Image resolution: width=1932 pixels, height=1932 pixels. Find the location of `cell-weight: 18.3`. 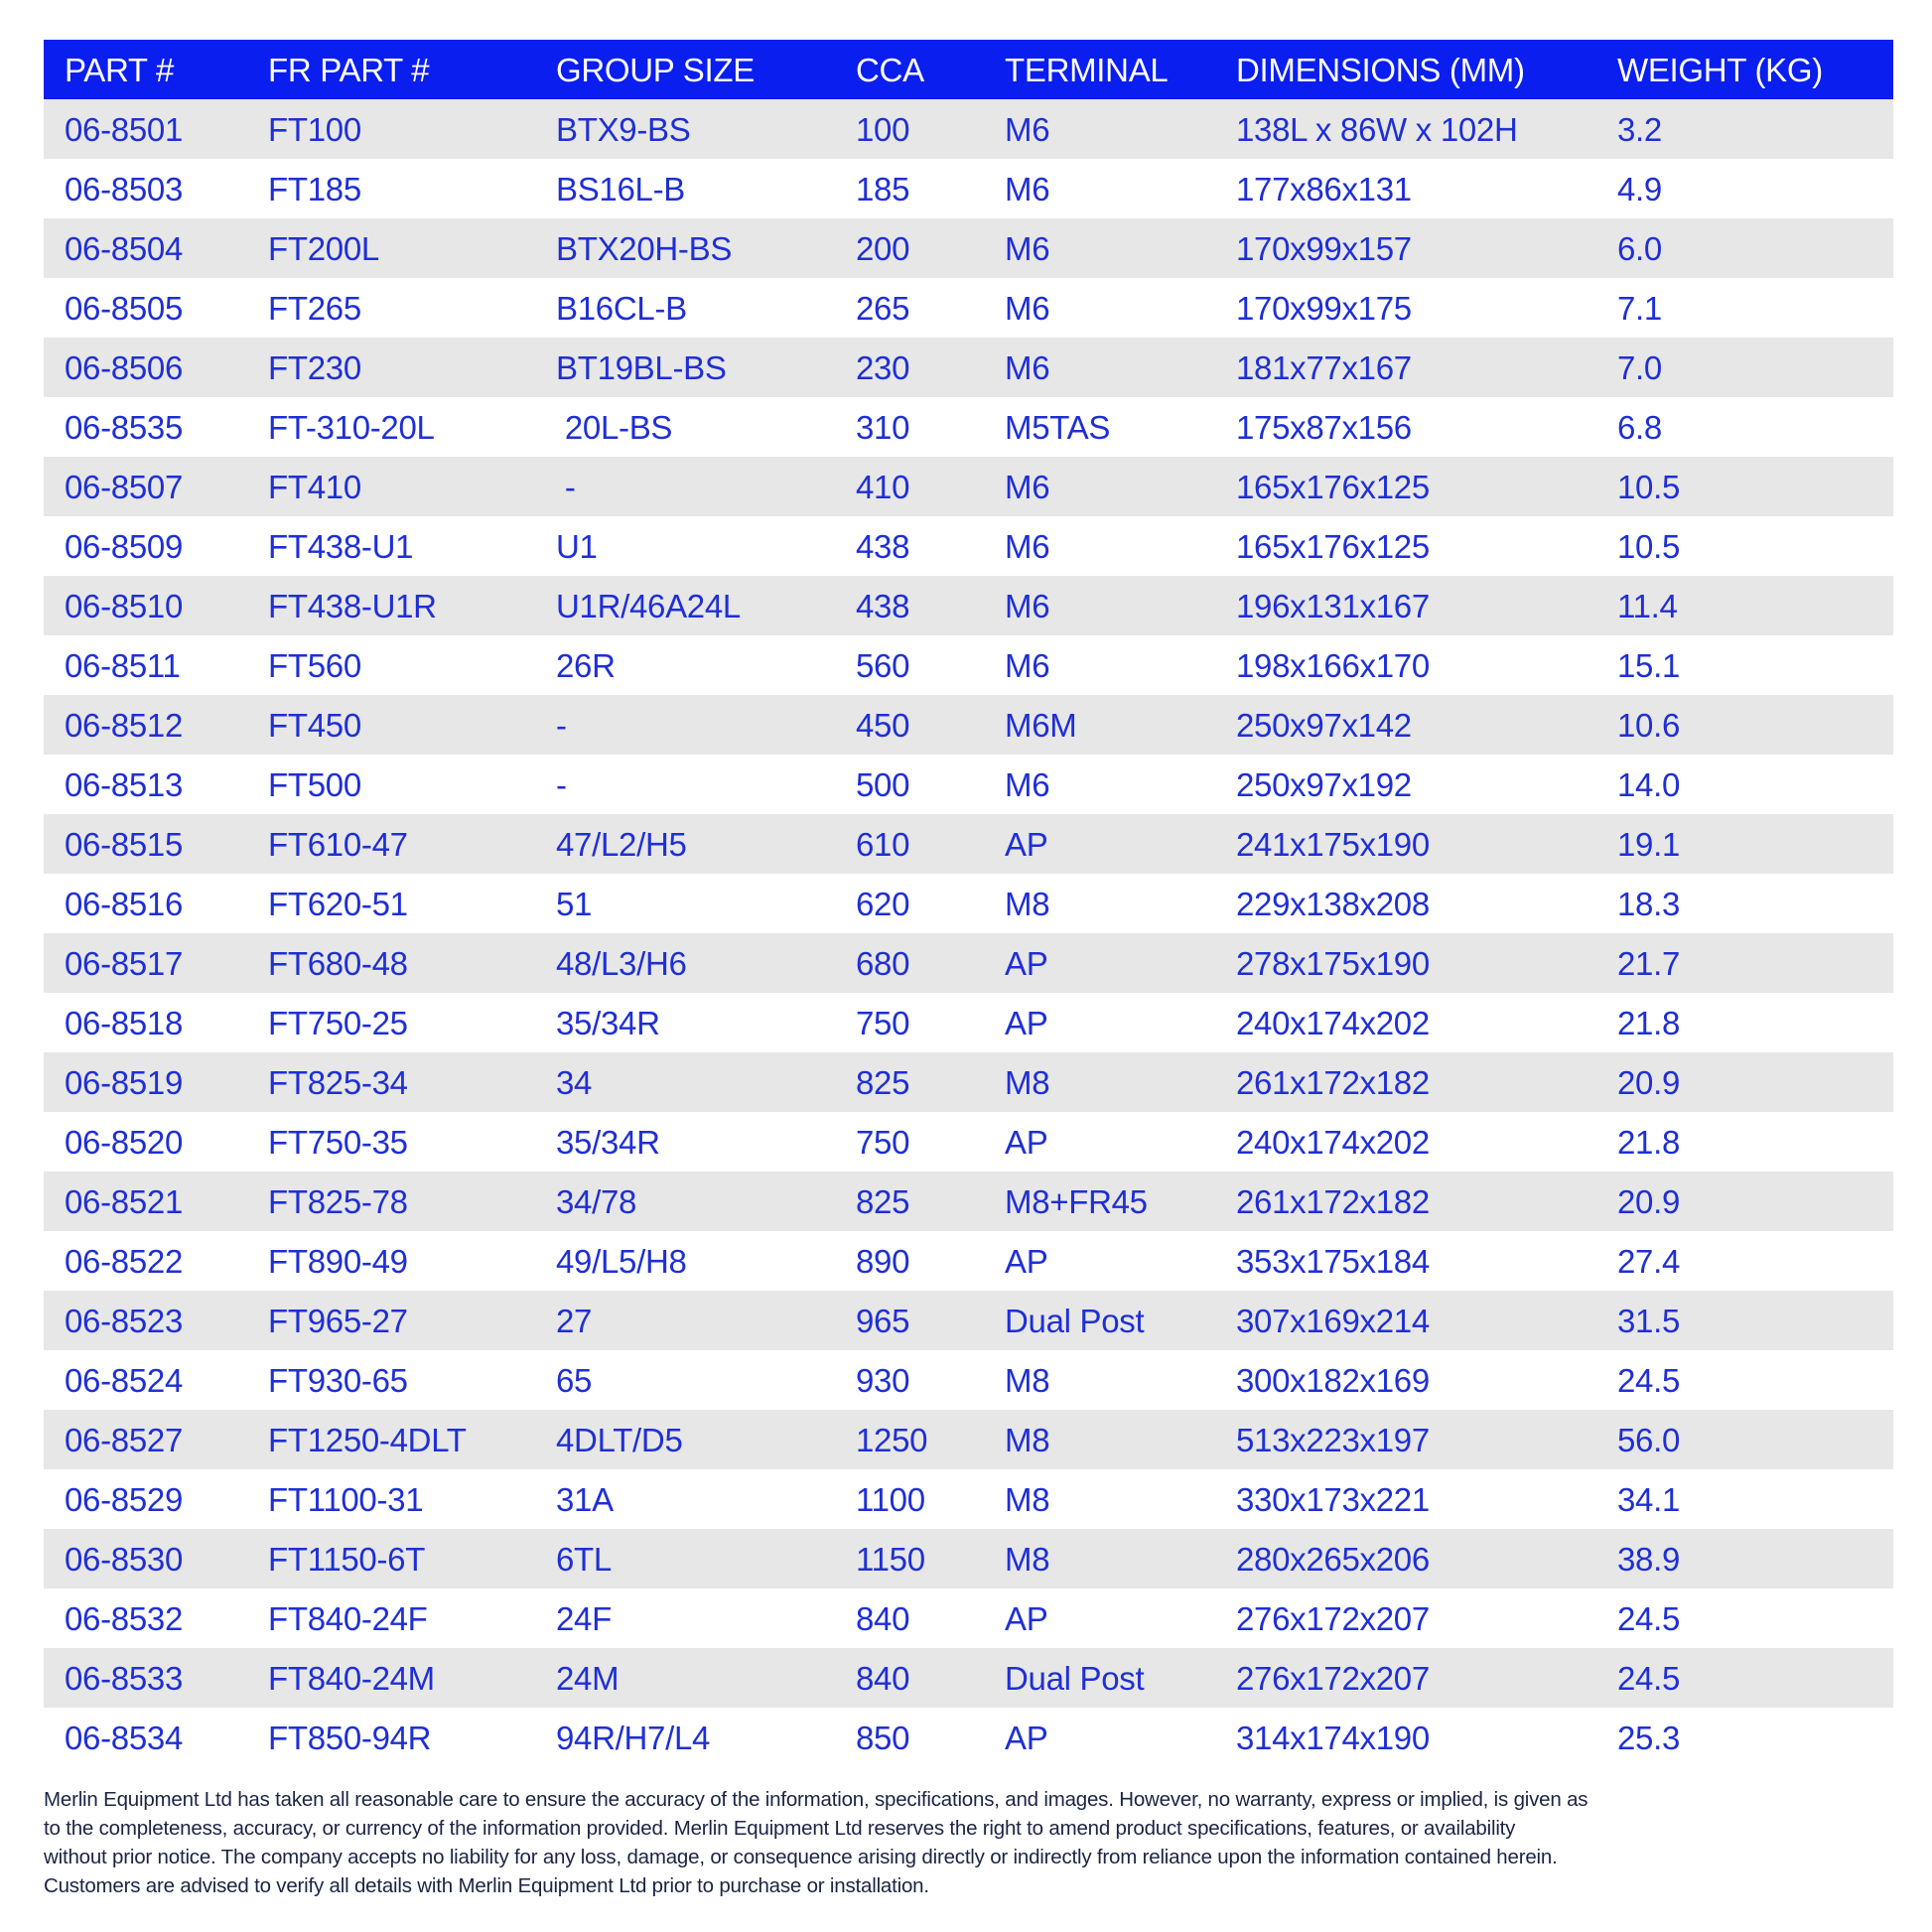

cell-weight: 18.3 is located at coordinates (1649, 904).